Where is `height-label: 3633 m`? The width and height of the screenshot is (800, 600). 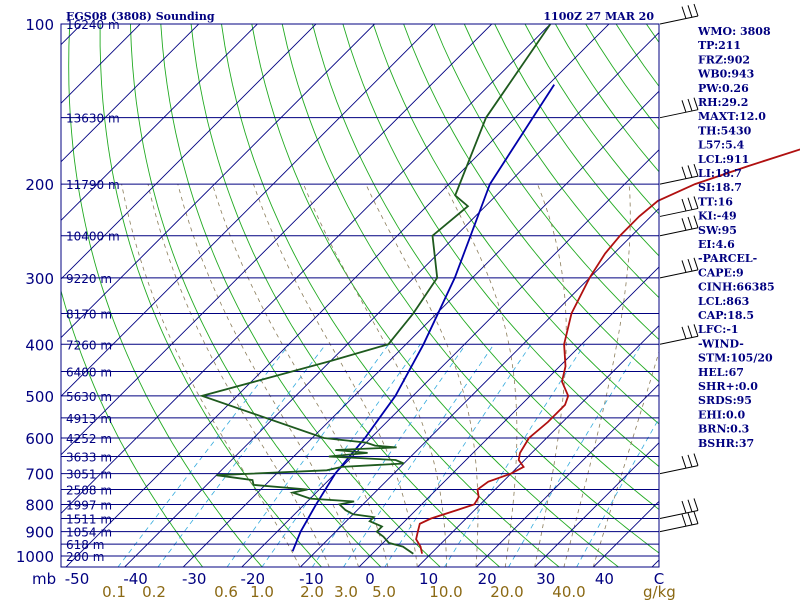 height-label: 3633 m is located at coordinates (89, 457).